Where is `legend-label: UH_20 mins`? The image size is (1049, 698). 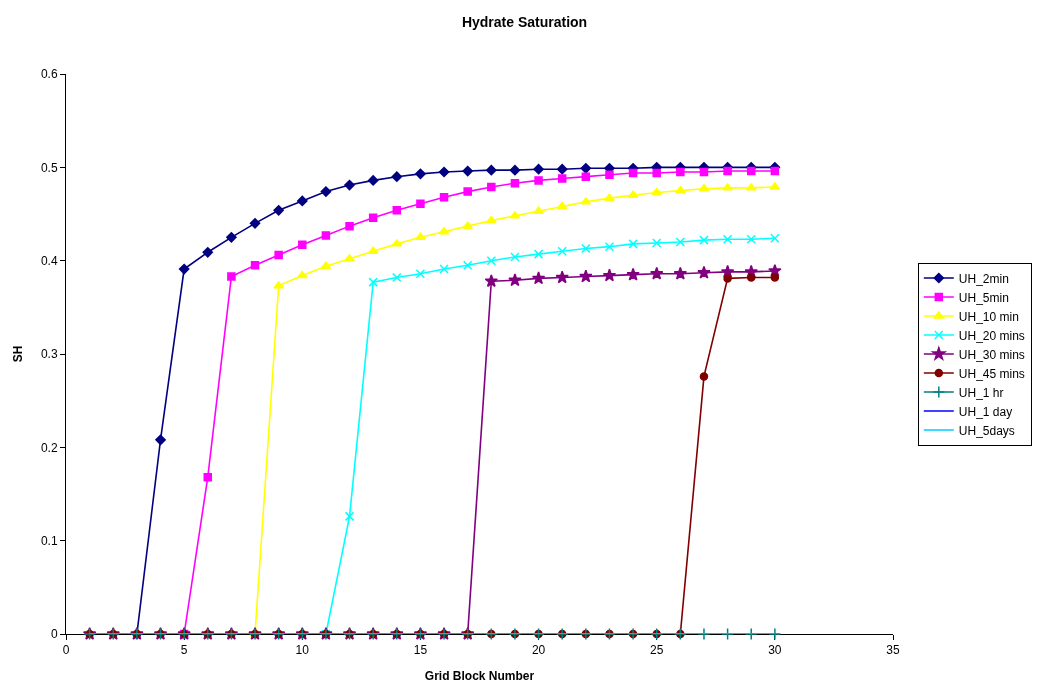
legend-label: UH_20 mins is located at coordinates (991, 335).